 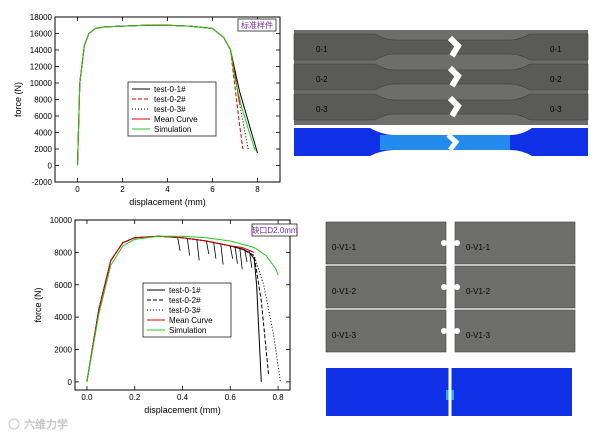 What do you see at coordinates (38, 424) in the screenshot?
I see `watermark: 六维力学` at bounding box center [38, 424].